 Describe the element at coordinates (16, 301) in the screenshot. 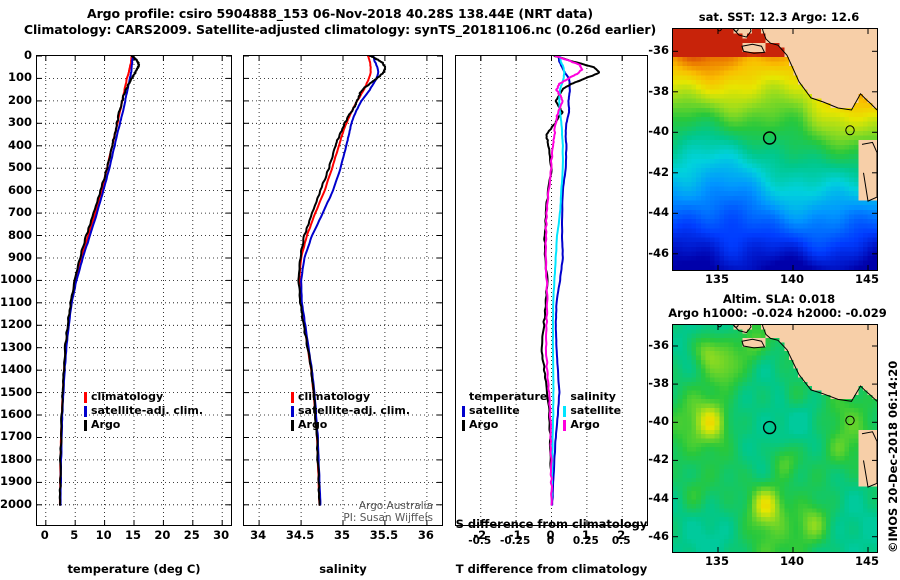

I see `depth-tick-label: 1100` at that location.